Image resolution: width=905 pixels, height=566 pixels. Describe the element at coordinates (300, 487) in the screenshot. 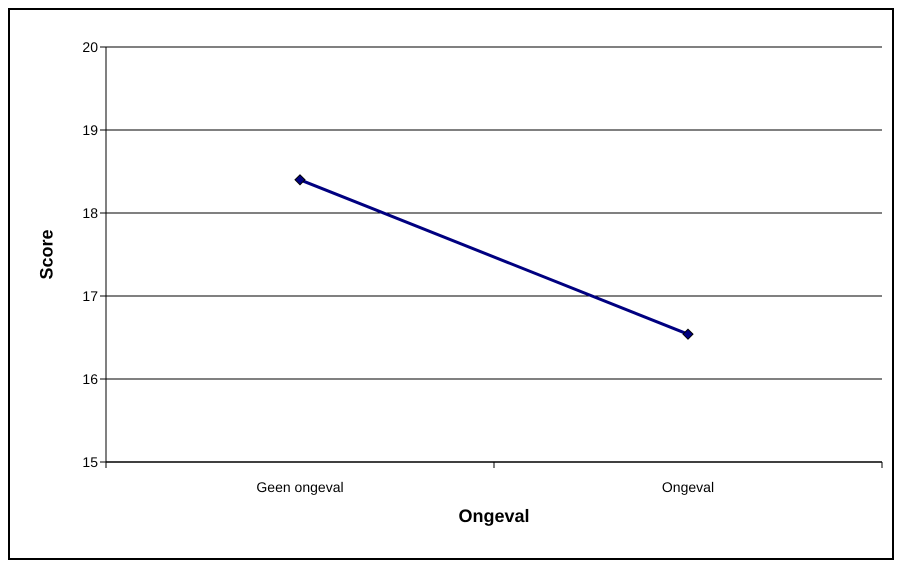

I see `x-tick-label: Geen ongeval` at that location.